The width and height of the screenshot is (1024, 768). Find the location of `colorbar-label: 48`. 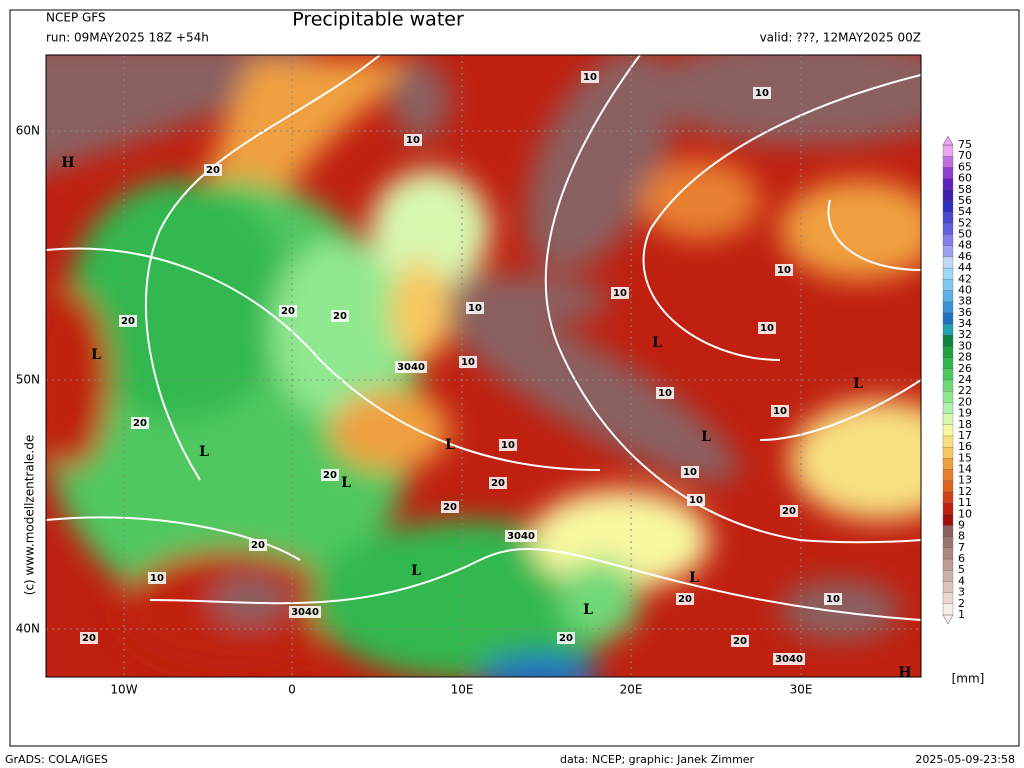

colorbar-label: 48 is located at coordinates (965, 245).